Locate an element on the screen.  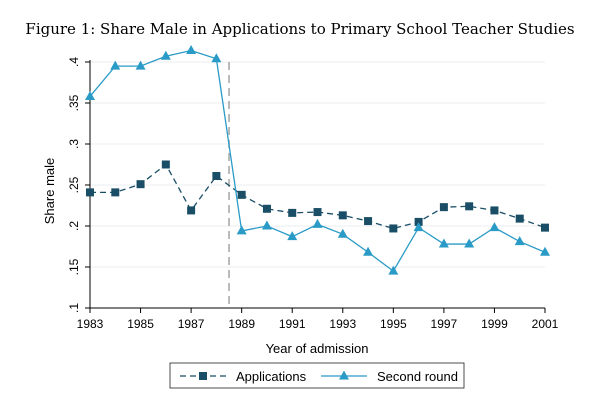
legend-box is located at coordinates (317, 375).